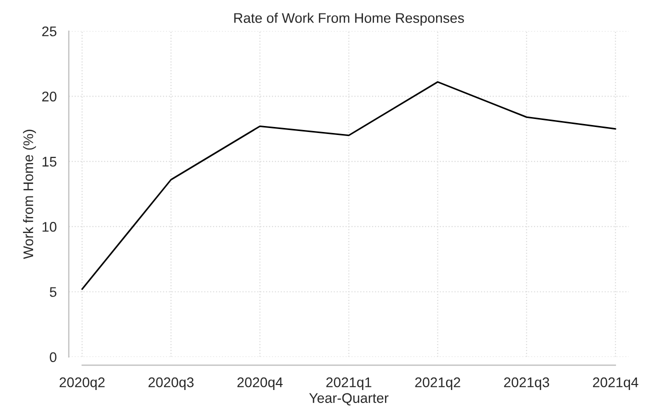 The height and width of the screenshot is (415, 655). Describe the element at coordinates (49, 31) in the screenshot. I see `y-tick-label: 25` at that location.